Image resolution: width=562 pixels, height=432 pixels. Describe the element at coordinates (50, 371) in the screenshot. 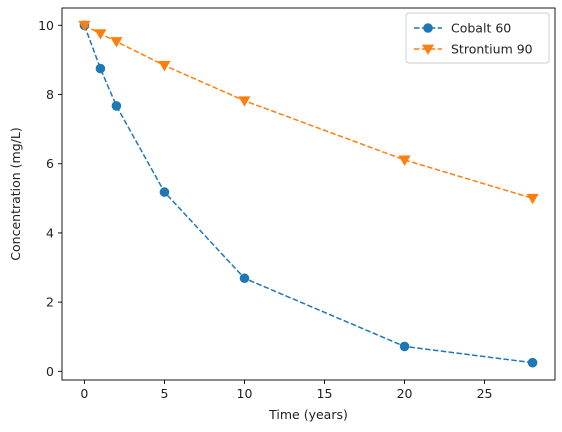

I see `y-tick-label: 0` at that location.